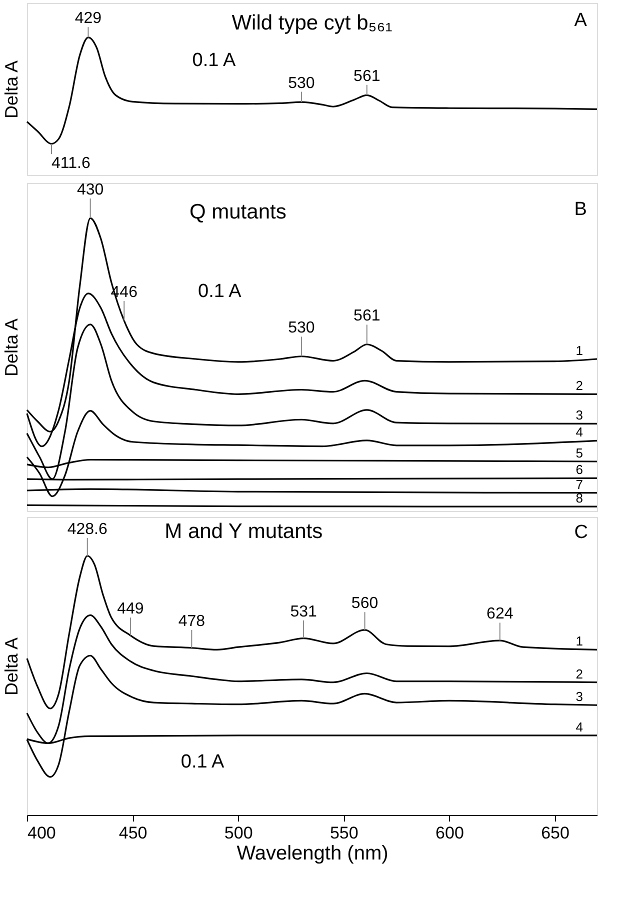 The height and width of the screenshot is (905, 619). What do you see at coordinates (581, 21) in the screenshot?
I see `text: A` at bounding box center [581, 21].